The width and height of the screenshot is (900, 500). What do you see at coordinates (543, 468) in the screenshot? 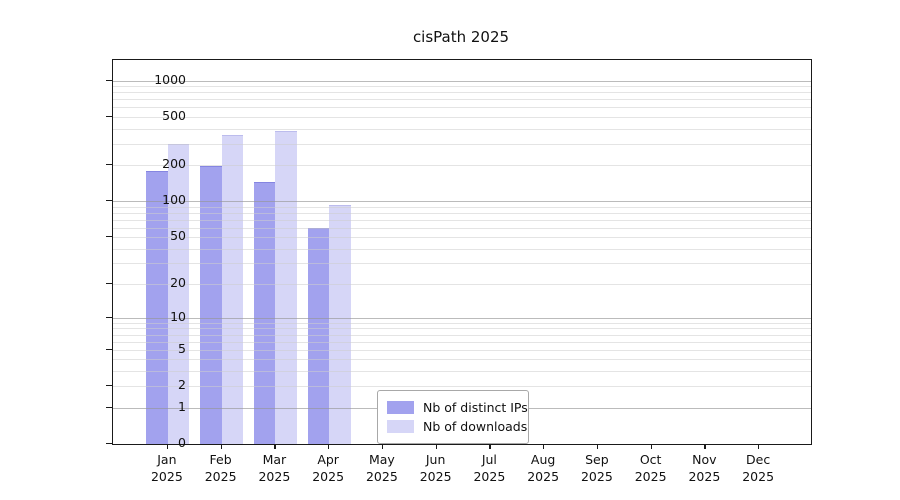
I see `x-tick-label-aug: Aug 2025` at bounding box center [543, 468].